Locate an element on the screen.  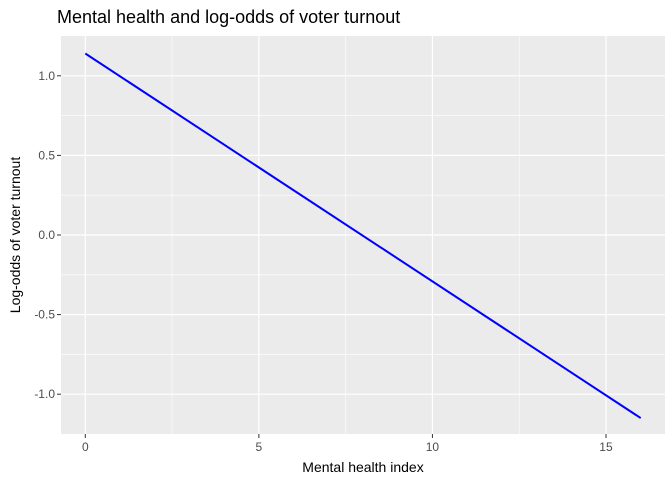
x-axis: 0 5 10 15 is located at coordinates (347, 444).